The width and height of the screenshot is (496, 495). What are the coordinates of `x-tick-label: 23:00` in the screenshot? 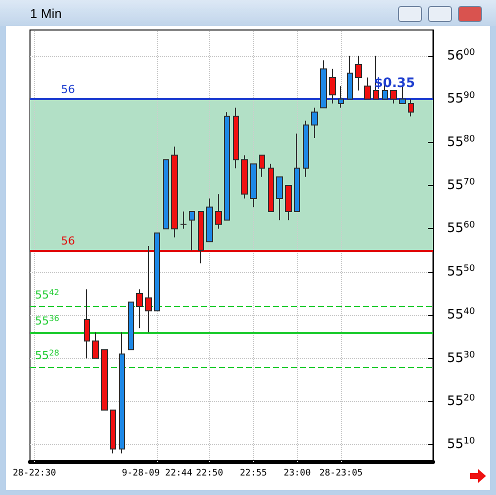 It's located at (297, 473).